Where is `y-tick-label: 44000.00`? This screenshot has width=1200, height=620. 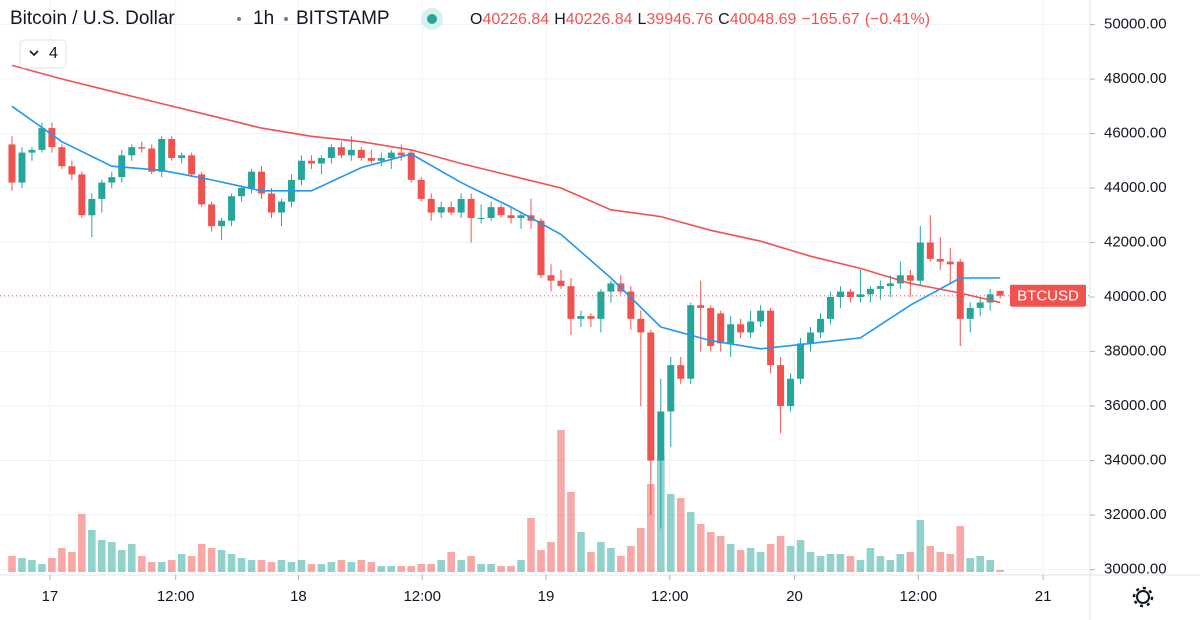
y-tick-label: 44000.00 is located at coordinates (1135, 187).